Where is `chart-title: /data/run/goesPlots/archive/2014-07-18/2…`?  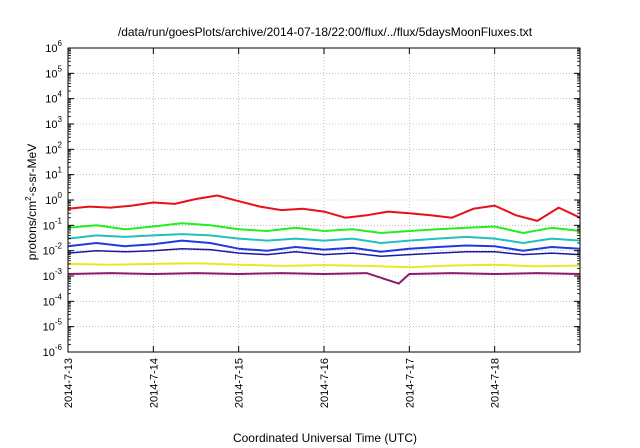 chart-title: /data/run/goesPlots/archive/2014-07-18/2… is located at coordinates (325, 32).